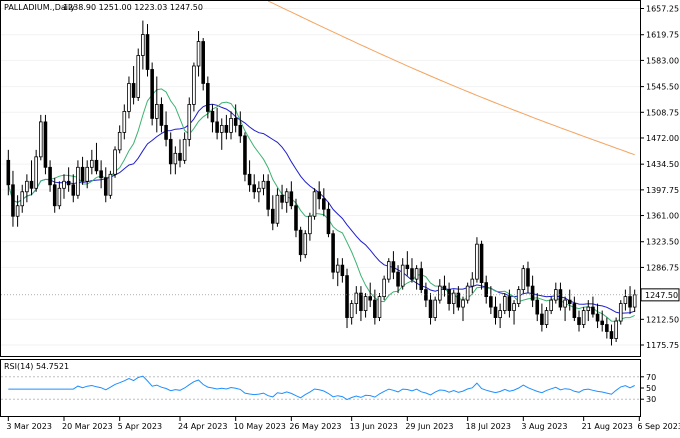 This screenshot has width=680, height=438. I want to click on price-tick-label: 1397.75, so click(662, 190).